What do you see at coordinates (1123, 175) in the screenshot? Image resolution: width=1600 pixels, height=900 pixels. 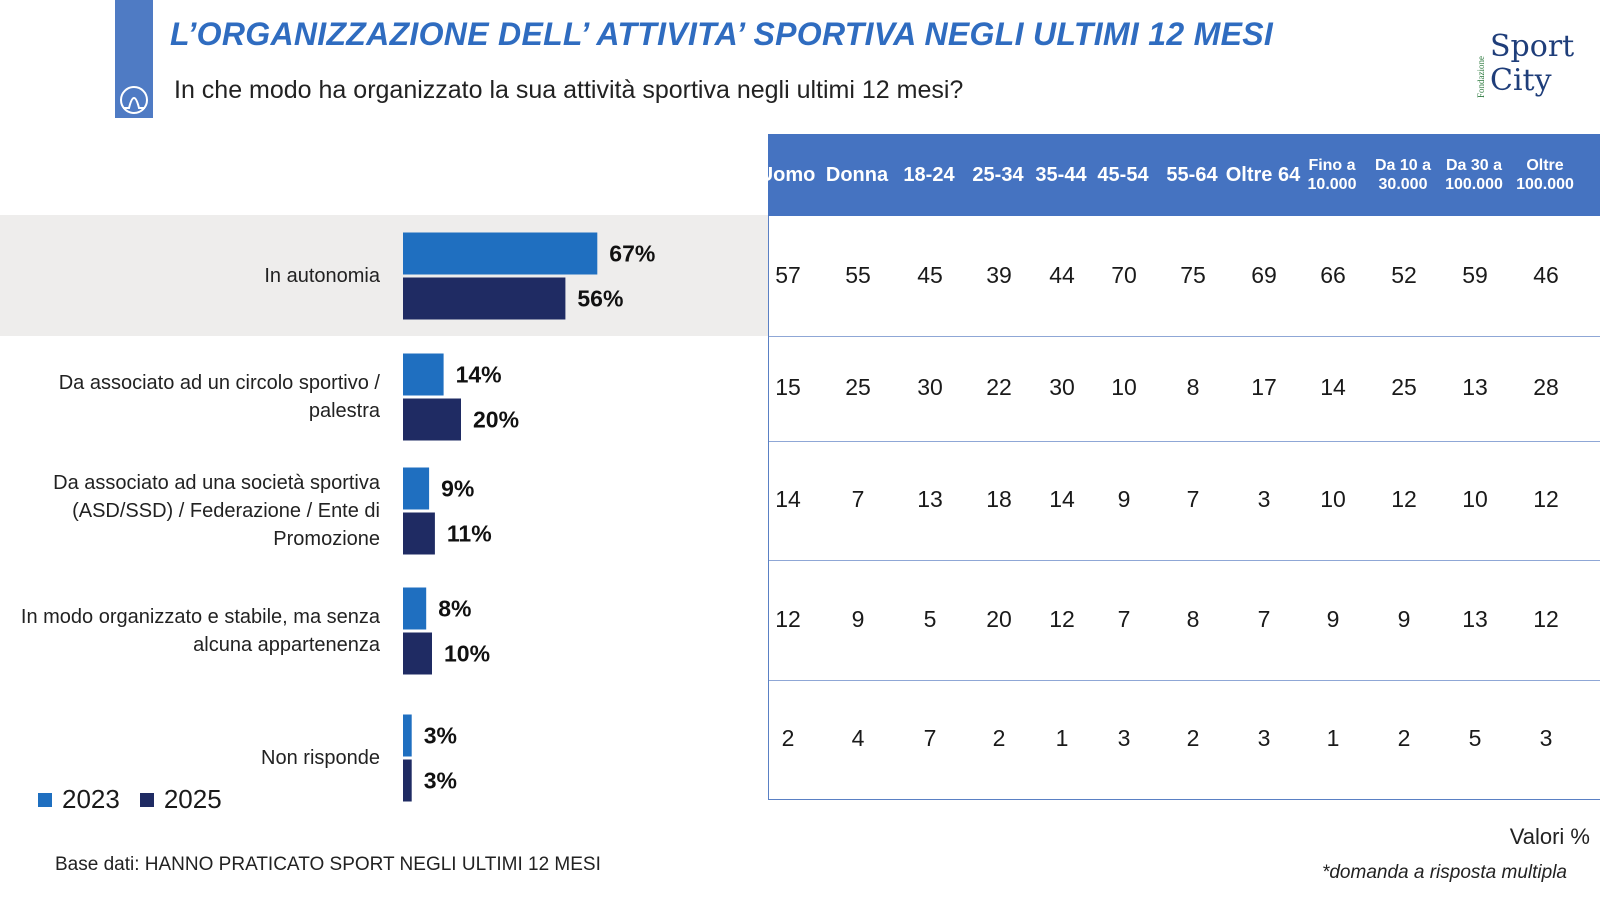 I see `column-header-6: 45-54` at bounding box center [1123, 175].